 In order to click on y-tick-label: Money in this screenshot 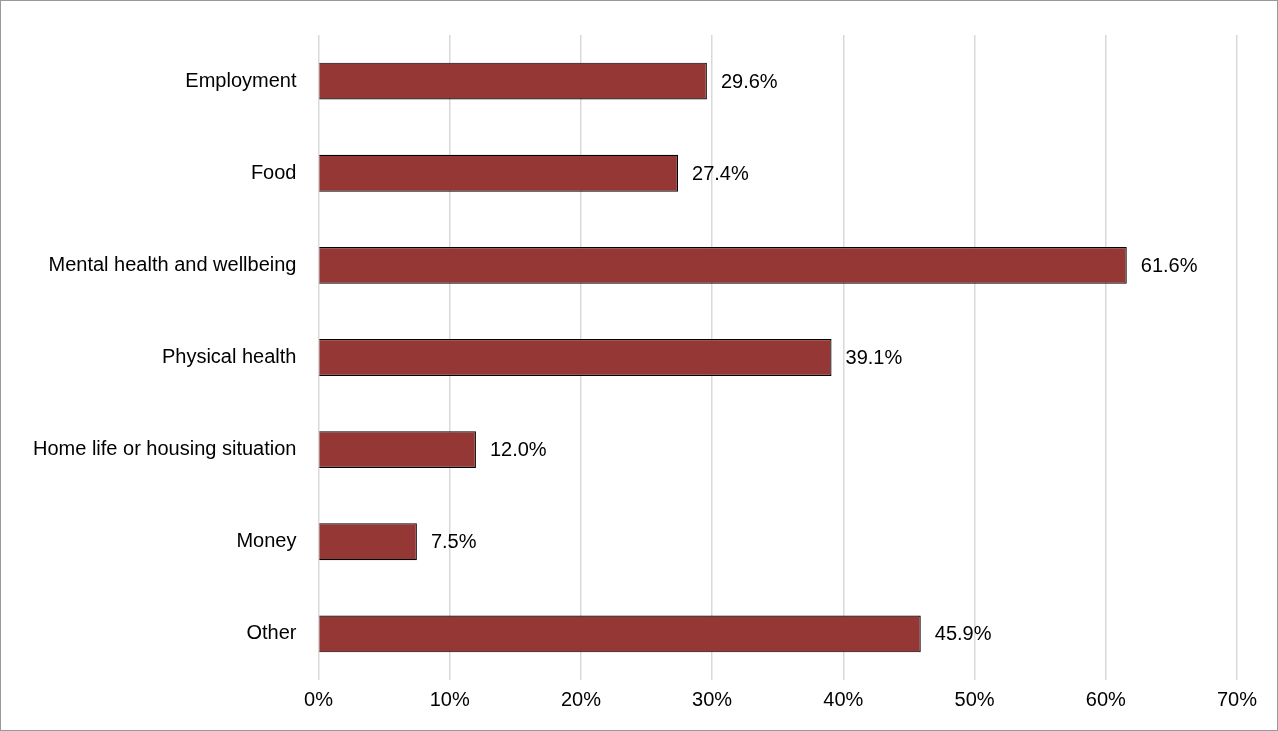, I will do `click(266, 540)`.